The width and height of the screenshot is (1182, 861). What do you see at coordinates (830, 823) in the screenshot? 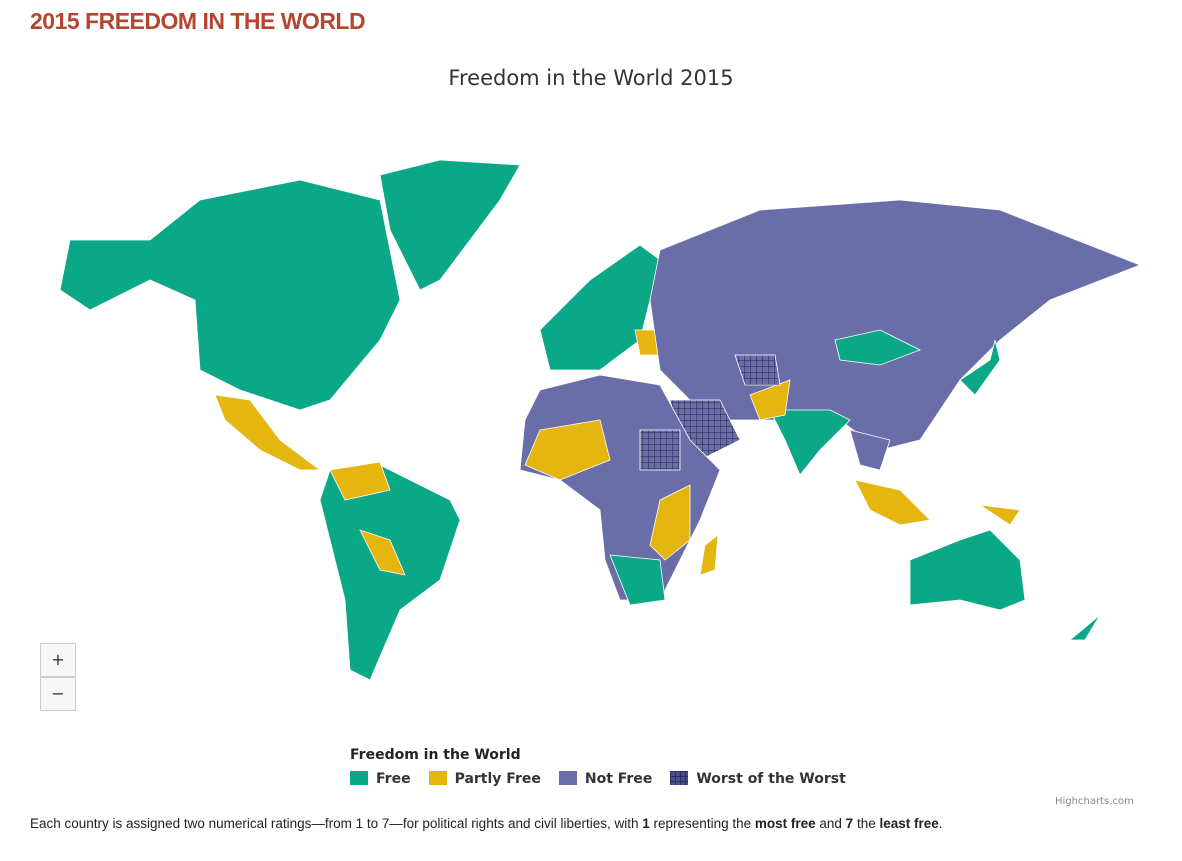
I see `footnote-part: and` at bounding box center [830, 823].